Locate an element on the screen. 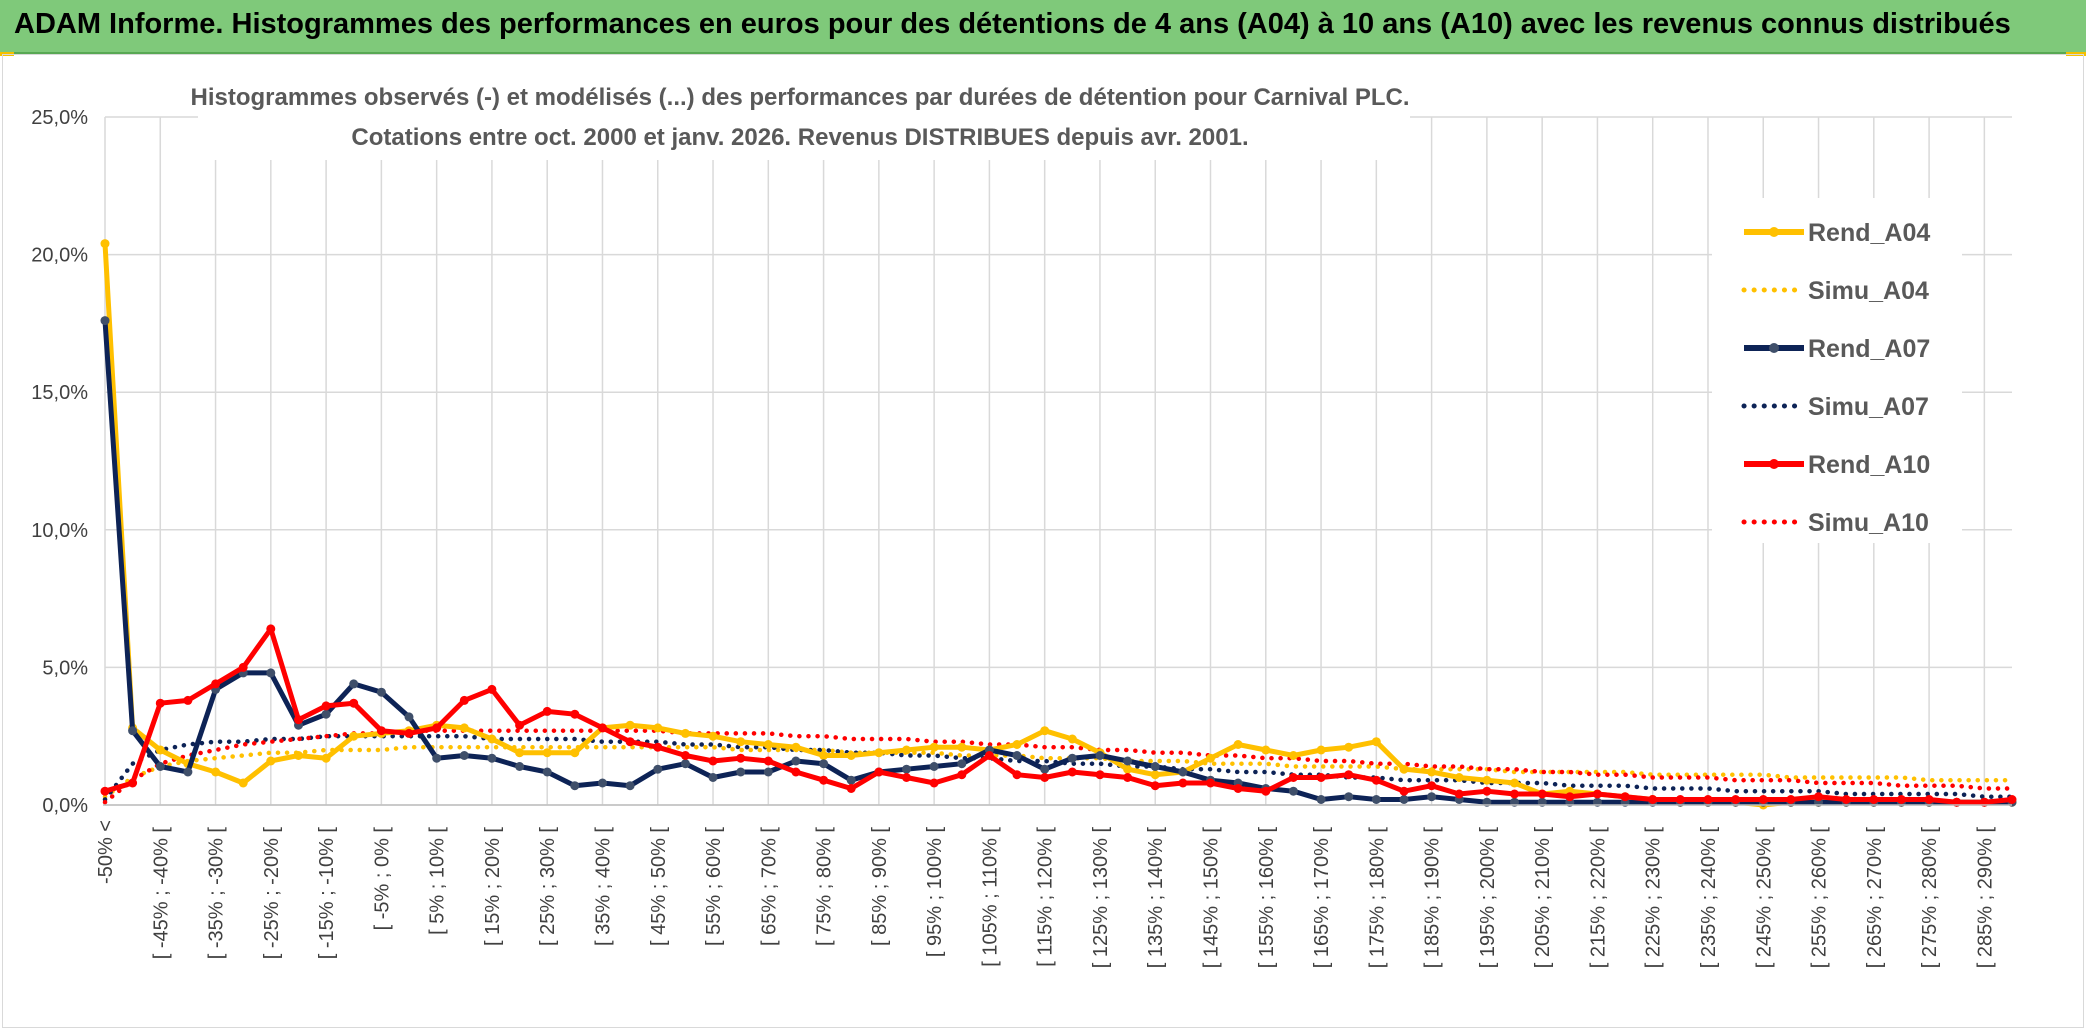 The width and height of the screenshot is (2086, 1031). x-tick-label: [ 15% ; 20% [ is located at coordinates (493, 886).